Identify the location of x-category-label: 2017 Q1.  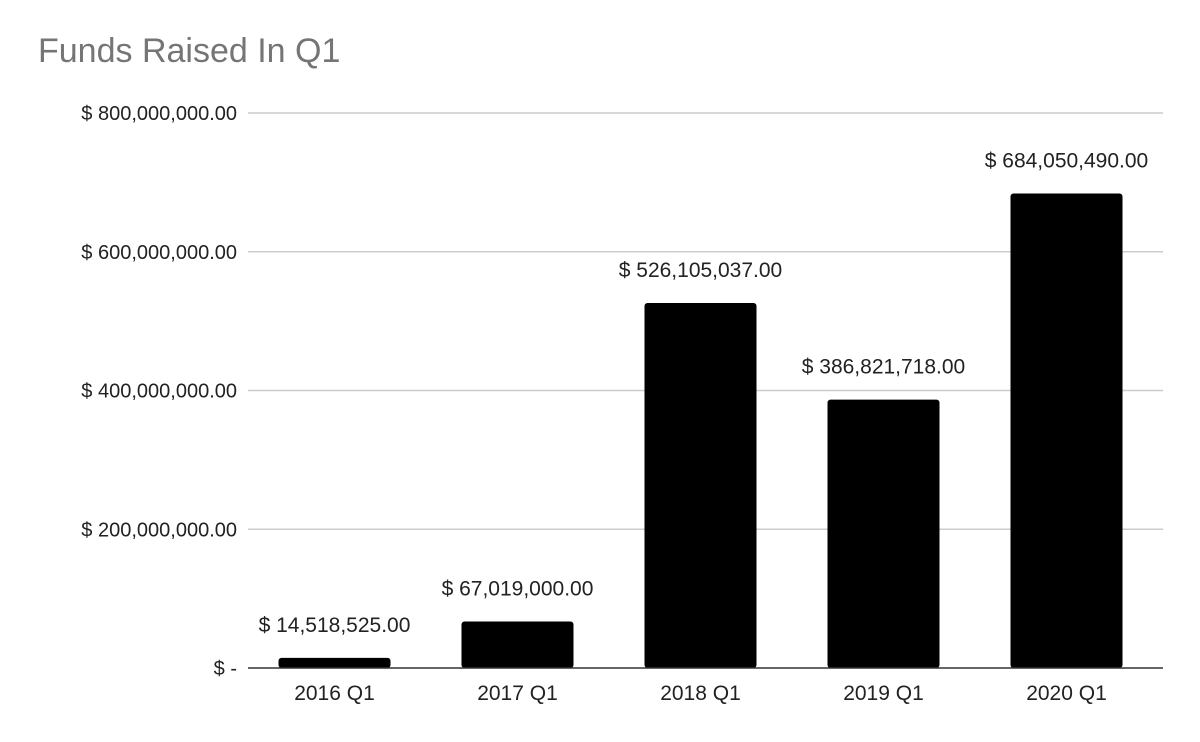
(517, 693).